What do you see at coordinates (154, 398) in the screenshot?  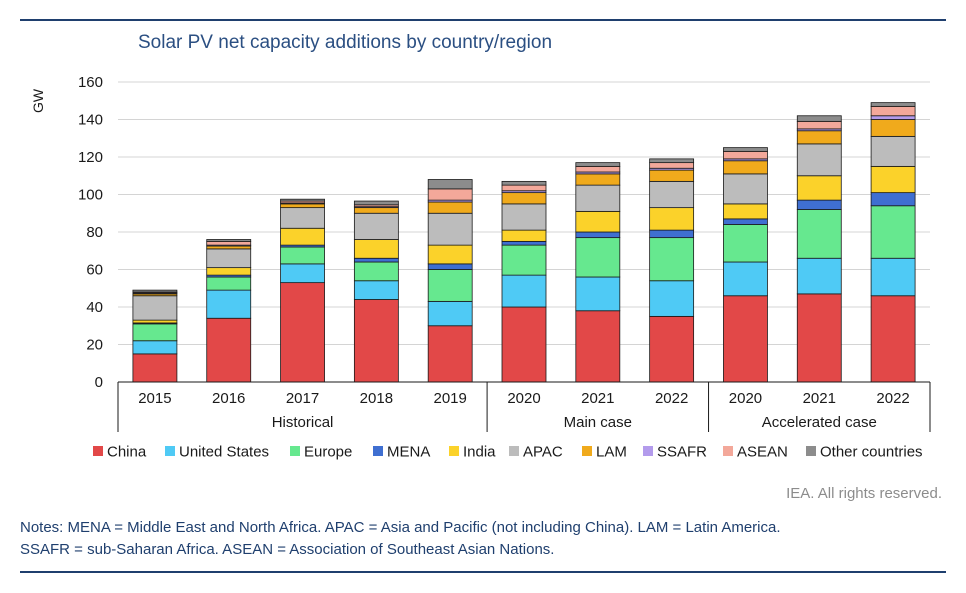 I see `x-tick-label: 2015` at bounding box center [154, 398].